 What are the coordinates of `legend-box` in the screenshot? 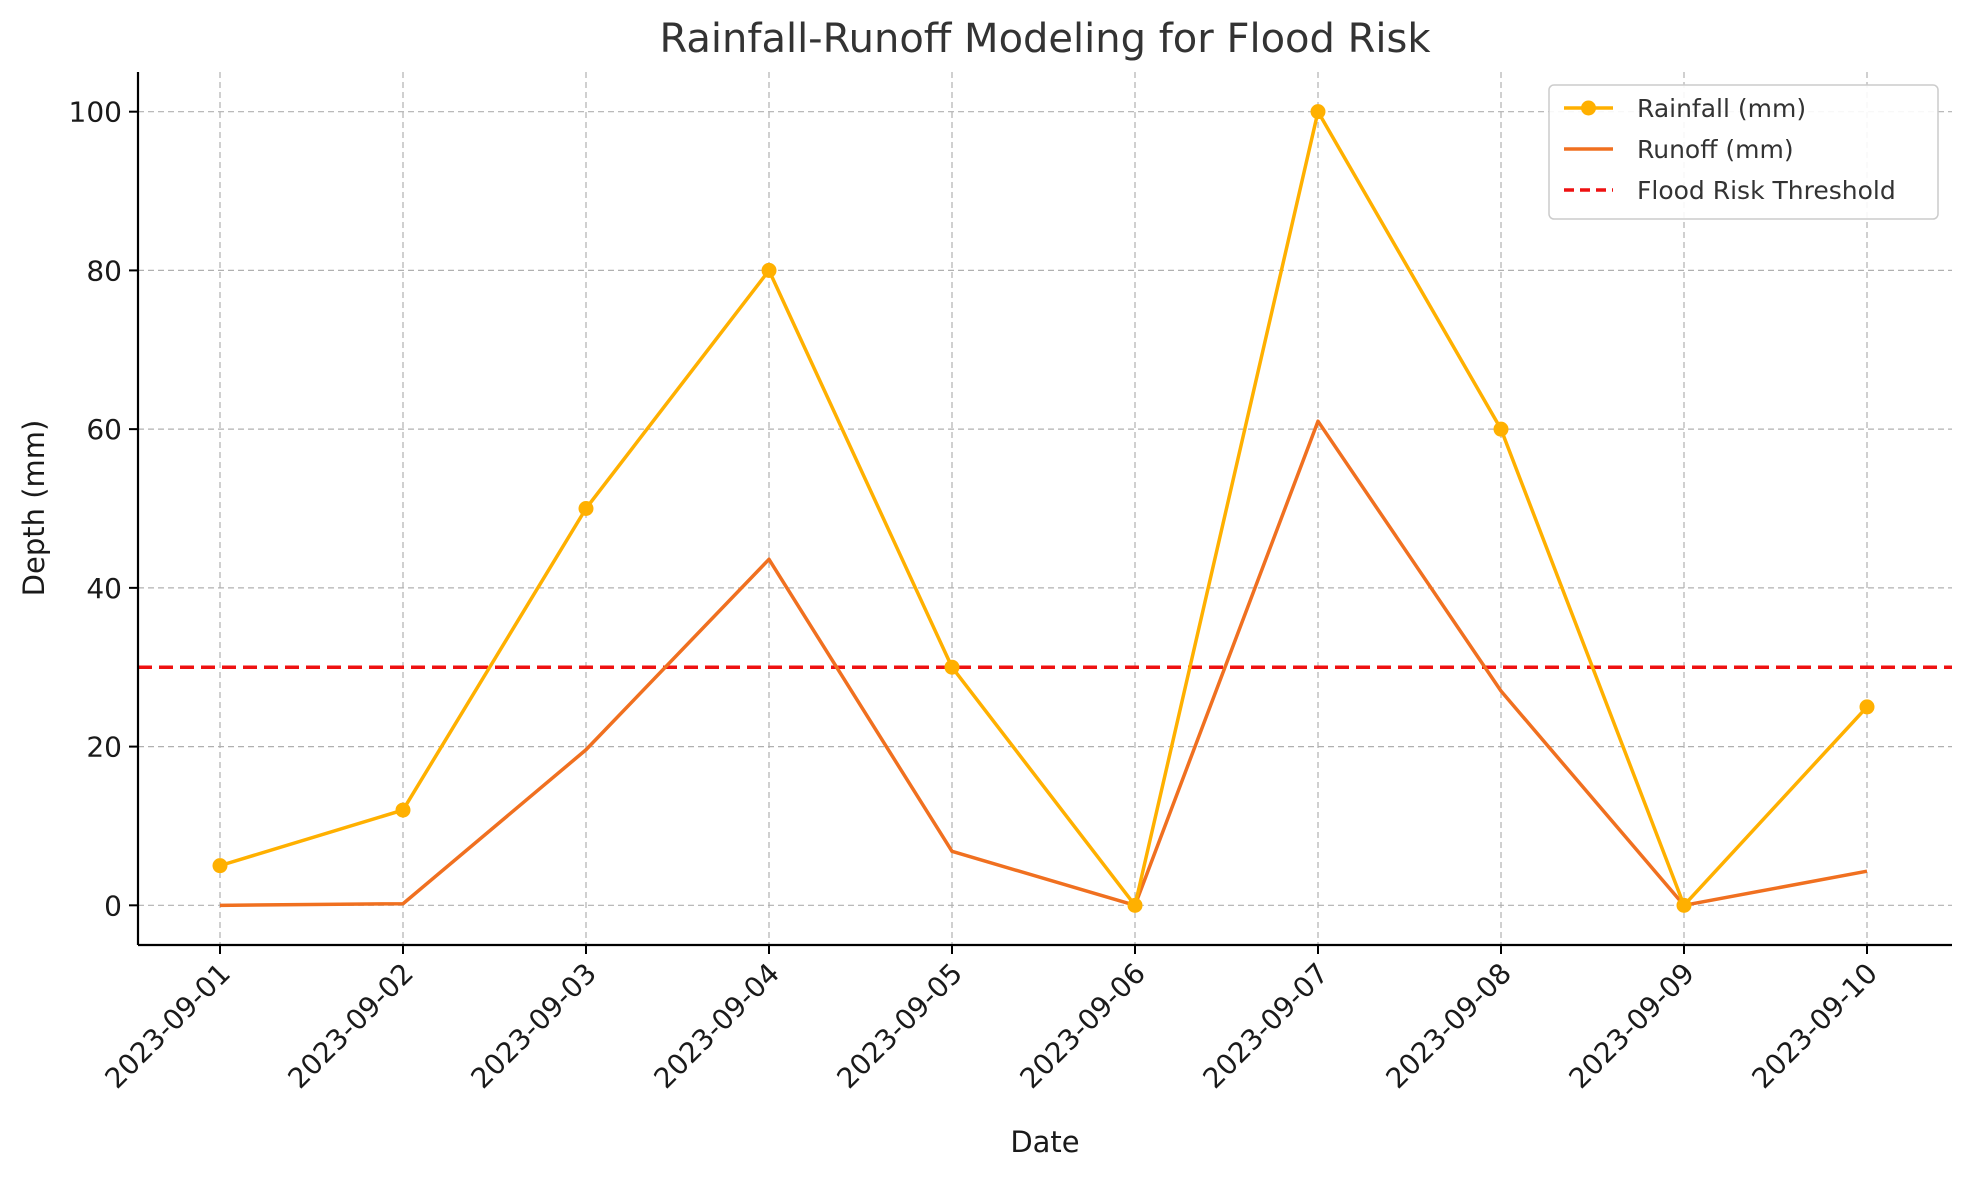 It's located at (1743, 152).